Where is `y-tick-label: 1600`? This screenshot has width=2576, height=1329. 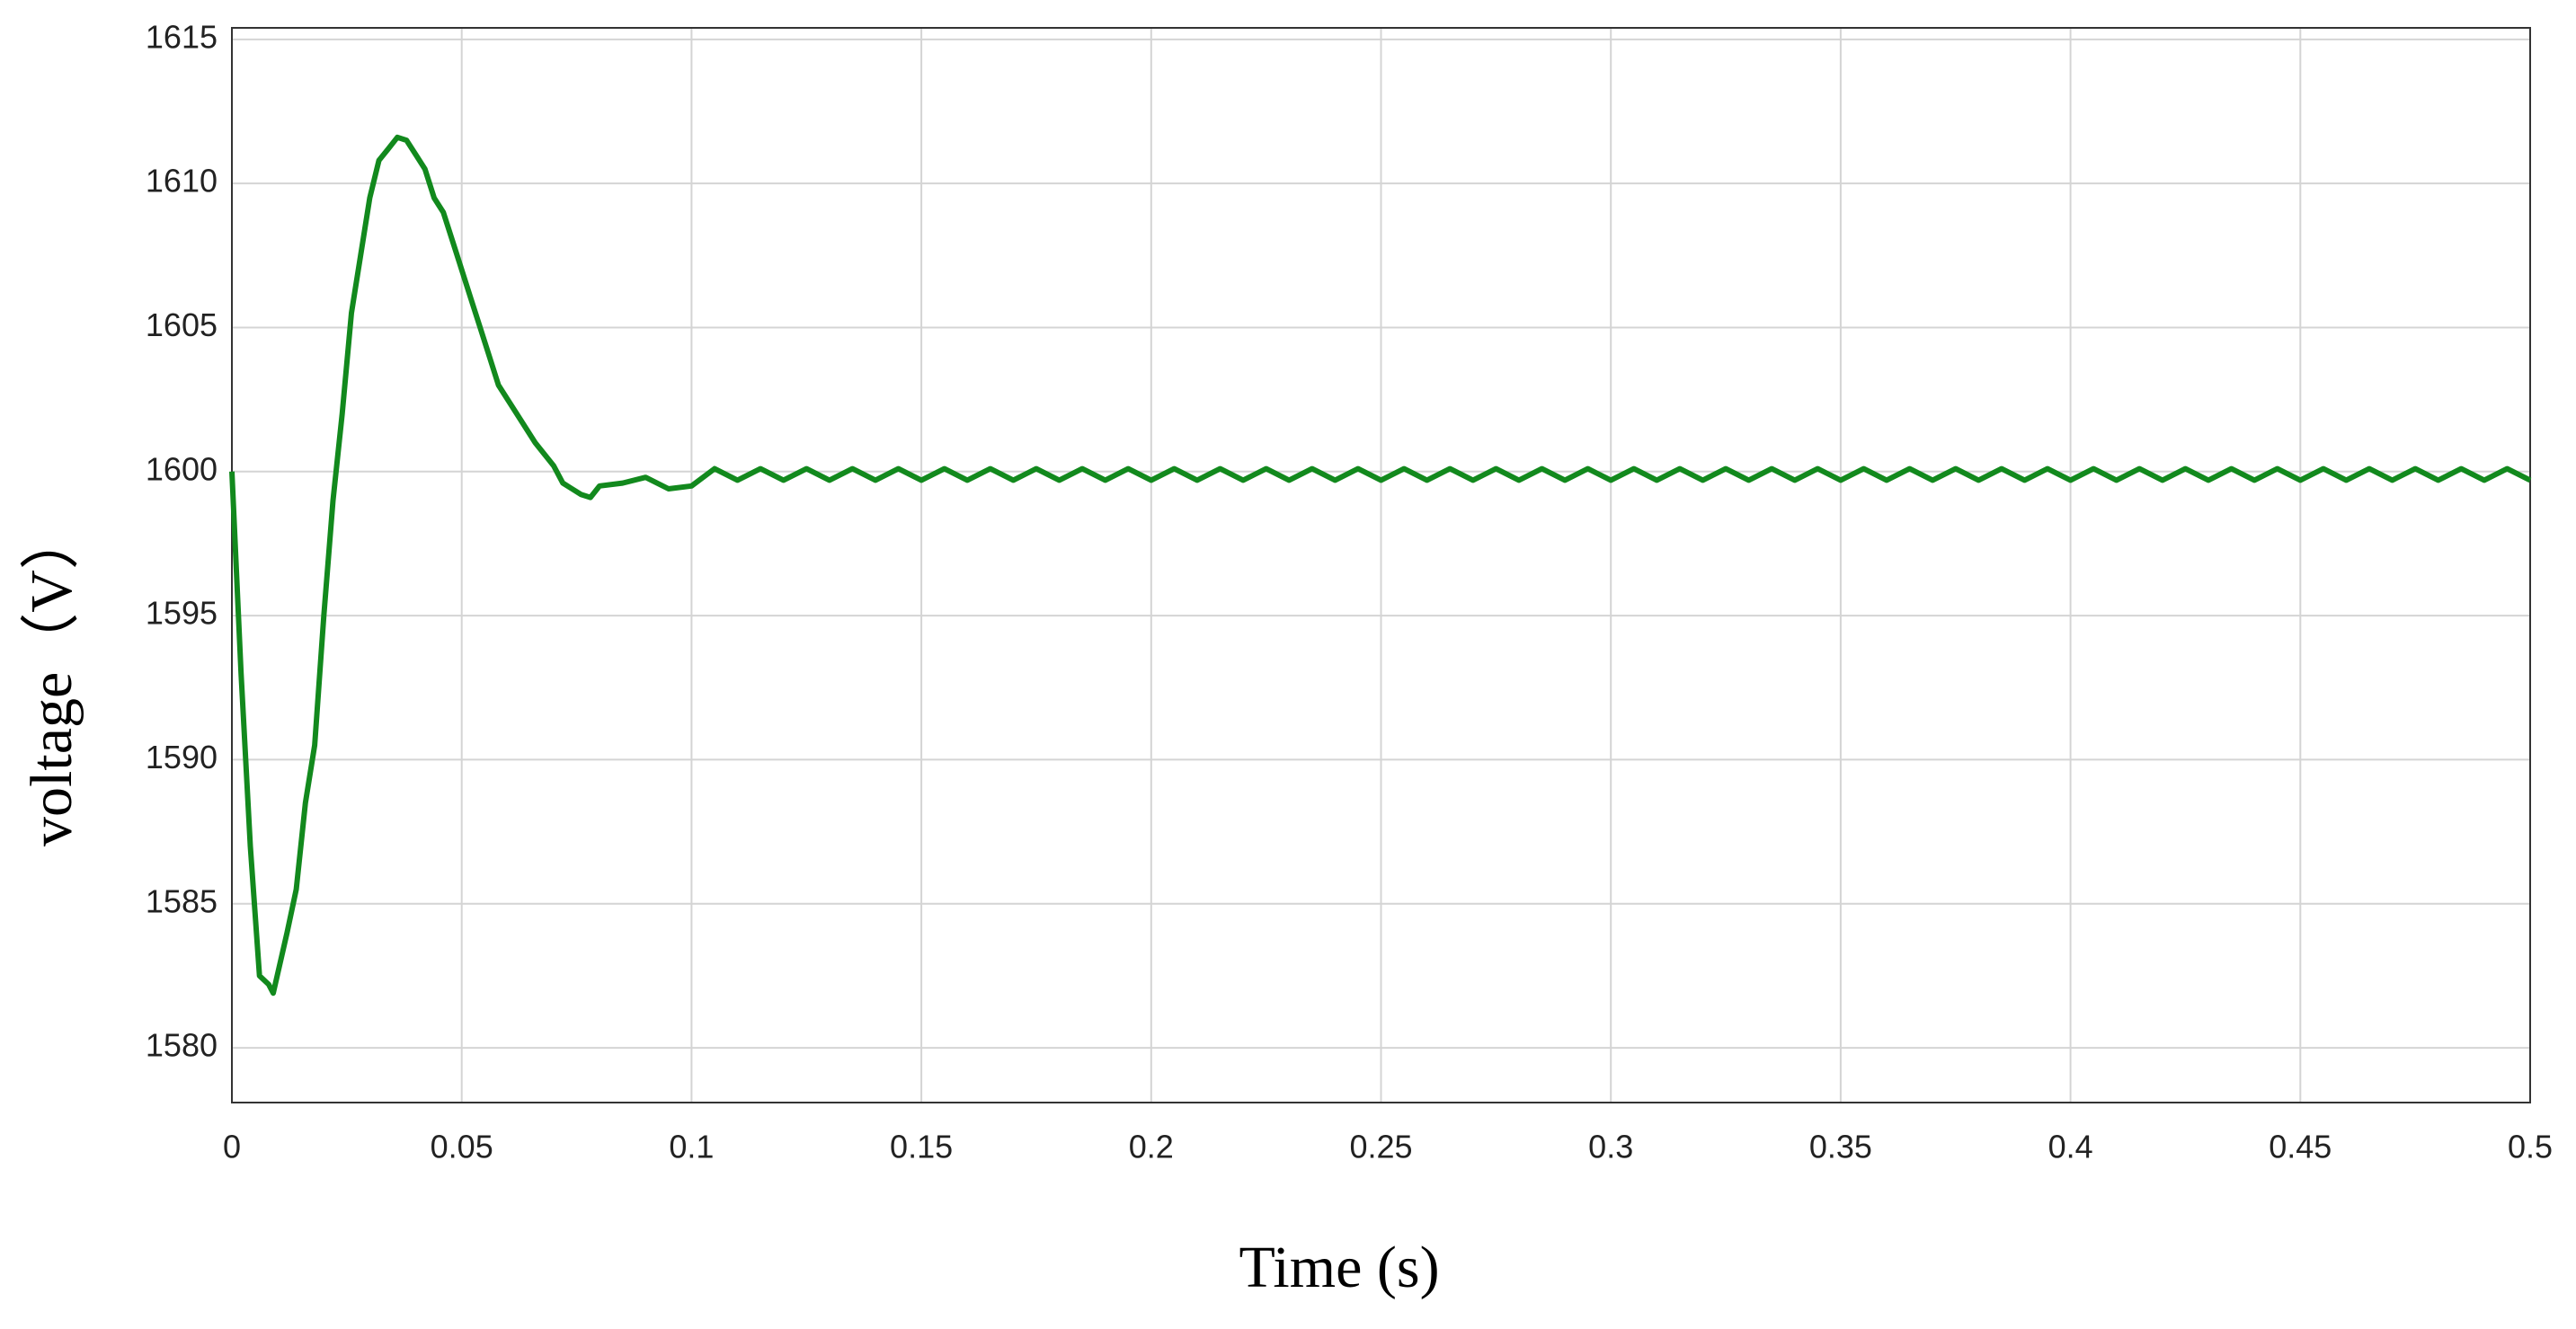
y-tick-label: 1600 is located at coordinates (182, 468).